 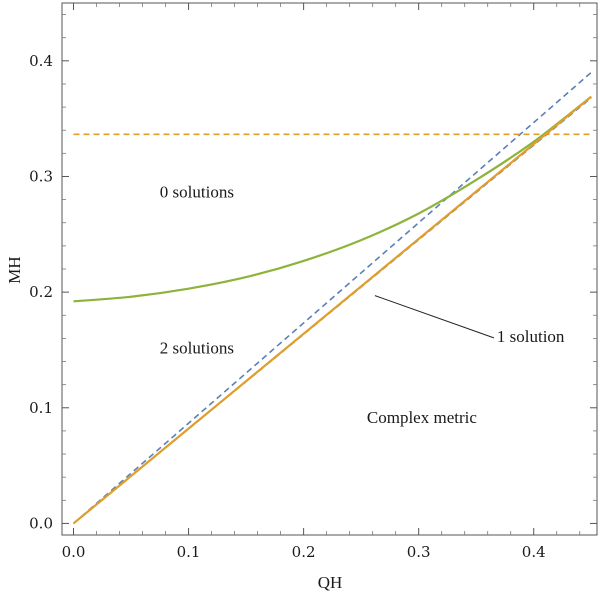 What do you see at coordinates (419, 552) in the screenshot?
I see `x-tick-label: 0.3` at bounding box center [419, 552].